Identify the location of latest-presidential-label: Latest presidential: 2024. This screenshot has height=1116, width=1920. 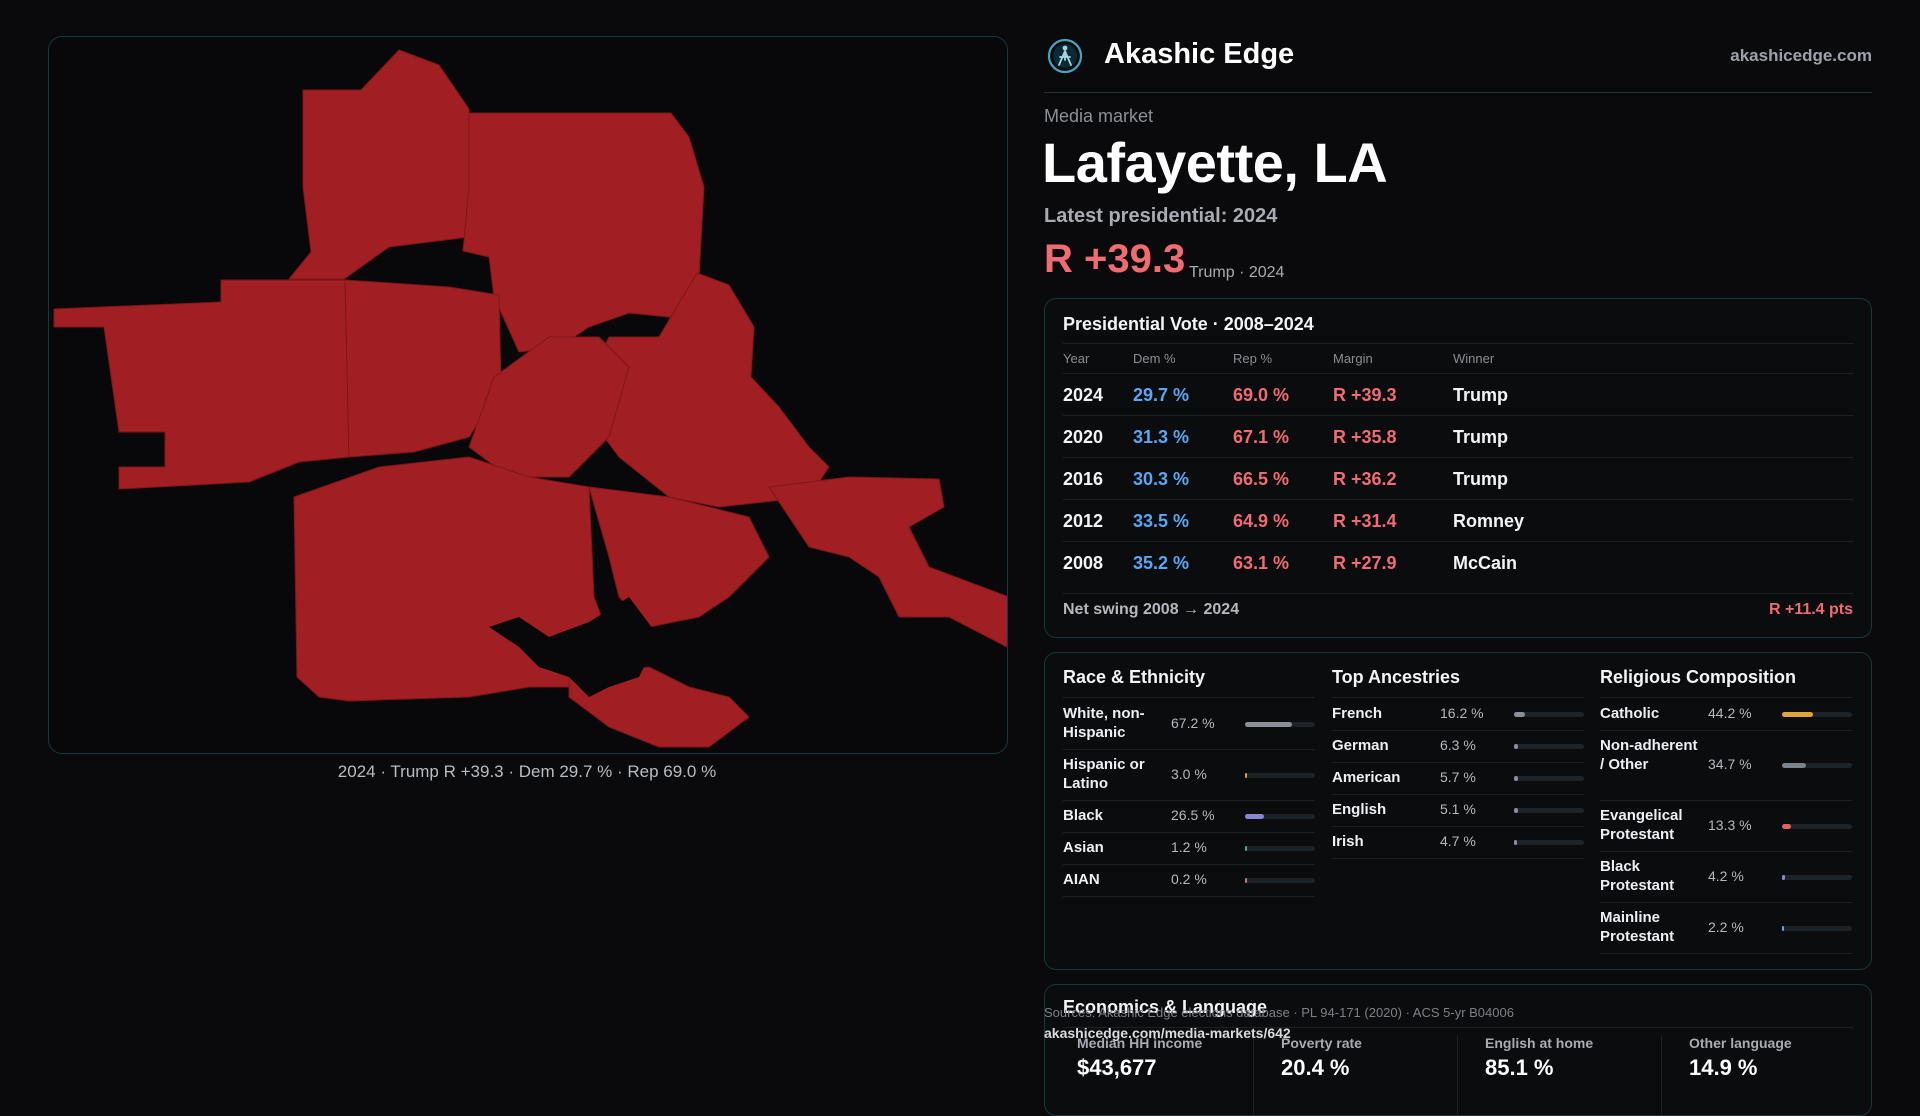
(1161, 216).